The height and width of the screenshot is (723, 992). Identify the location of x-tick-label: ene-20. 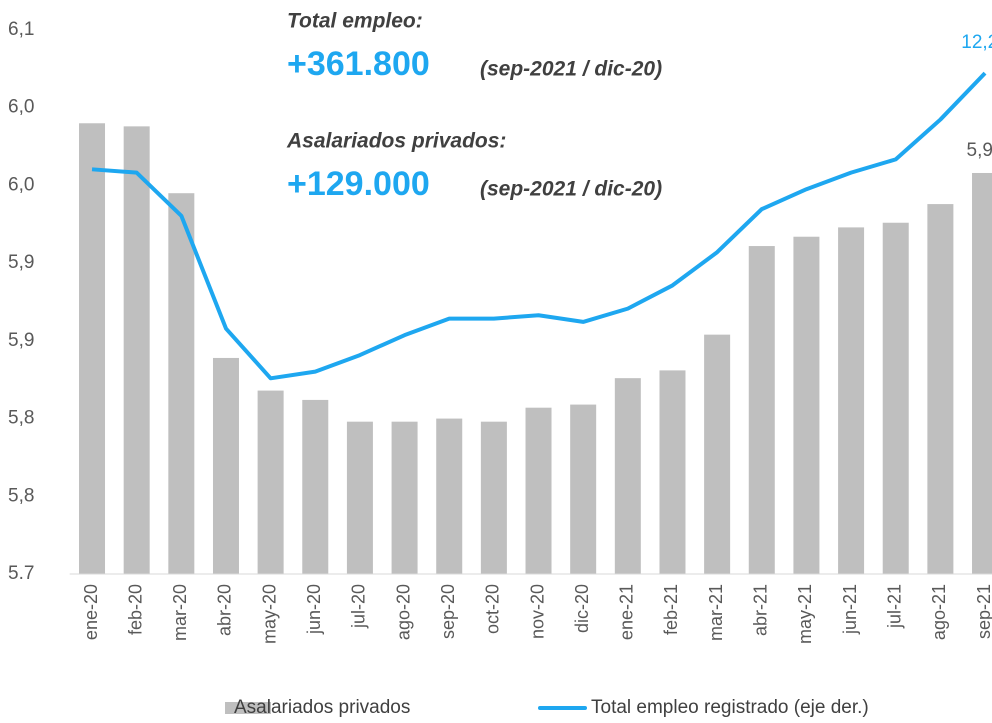
(91, 612).